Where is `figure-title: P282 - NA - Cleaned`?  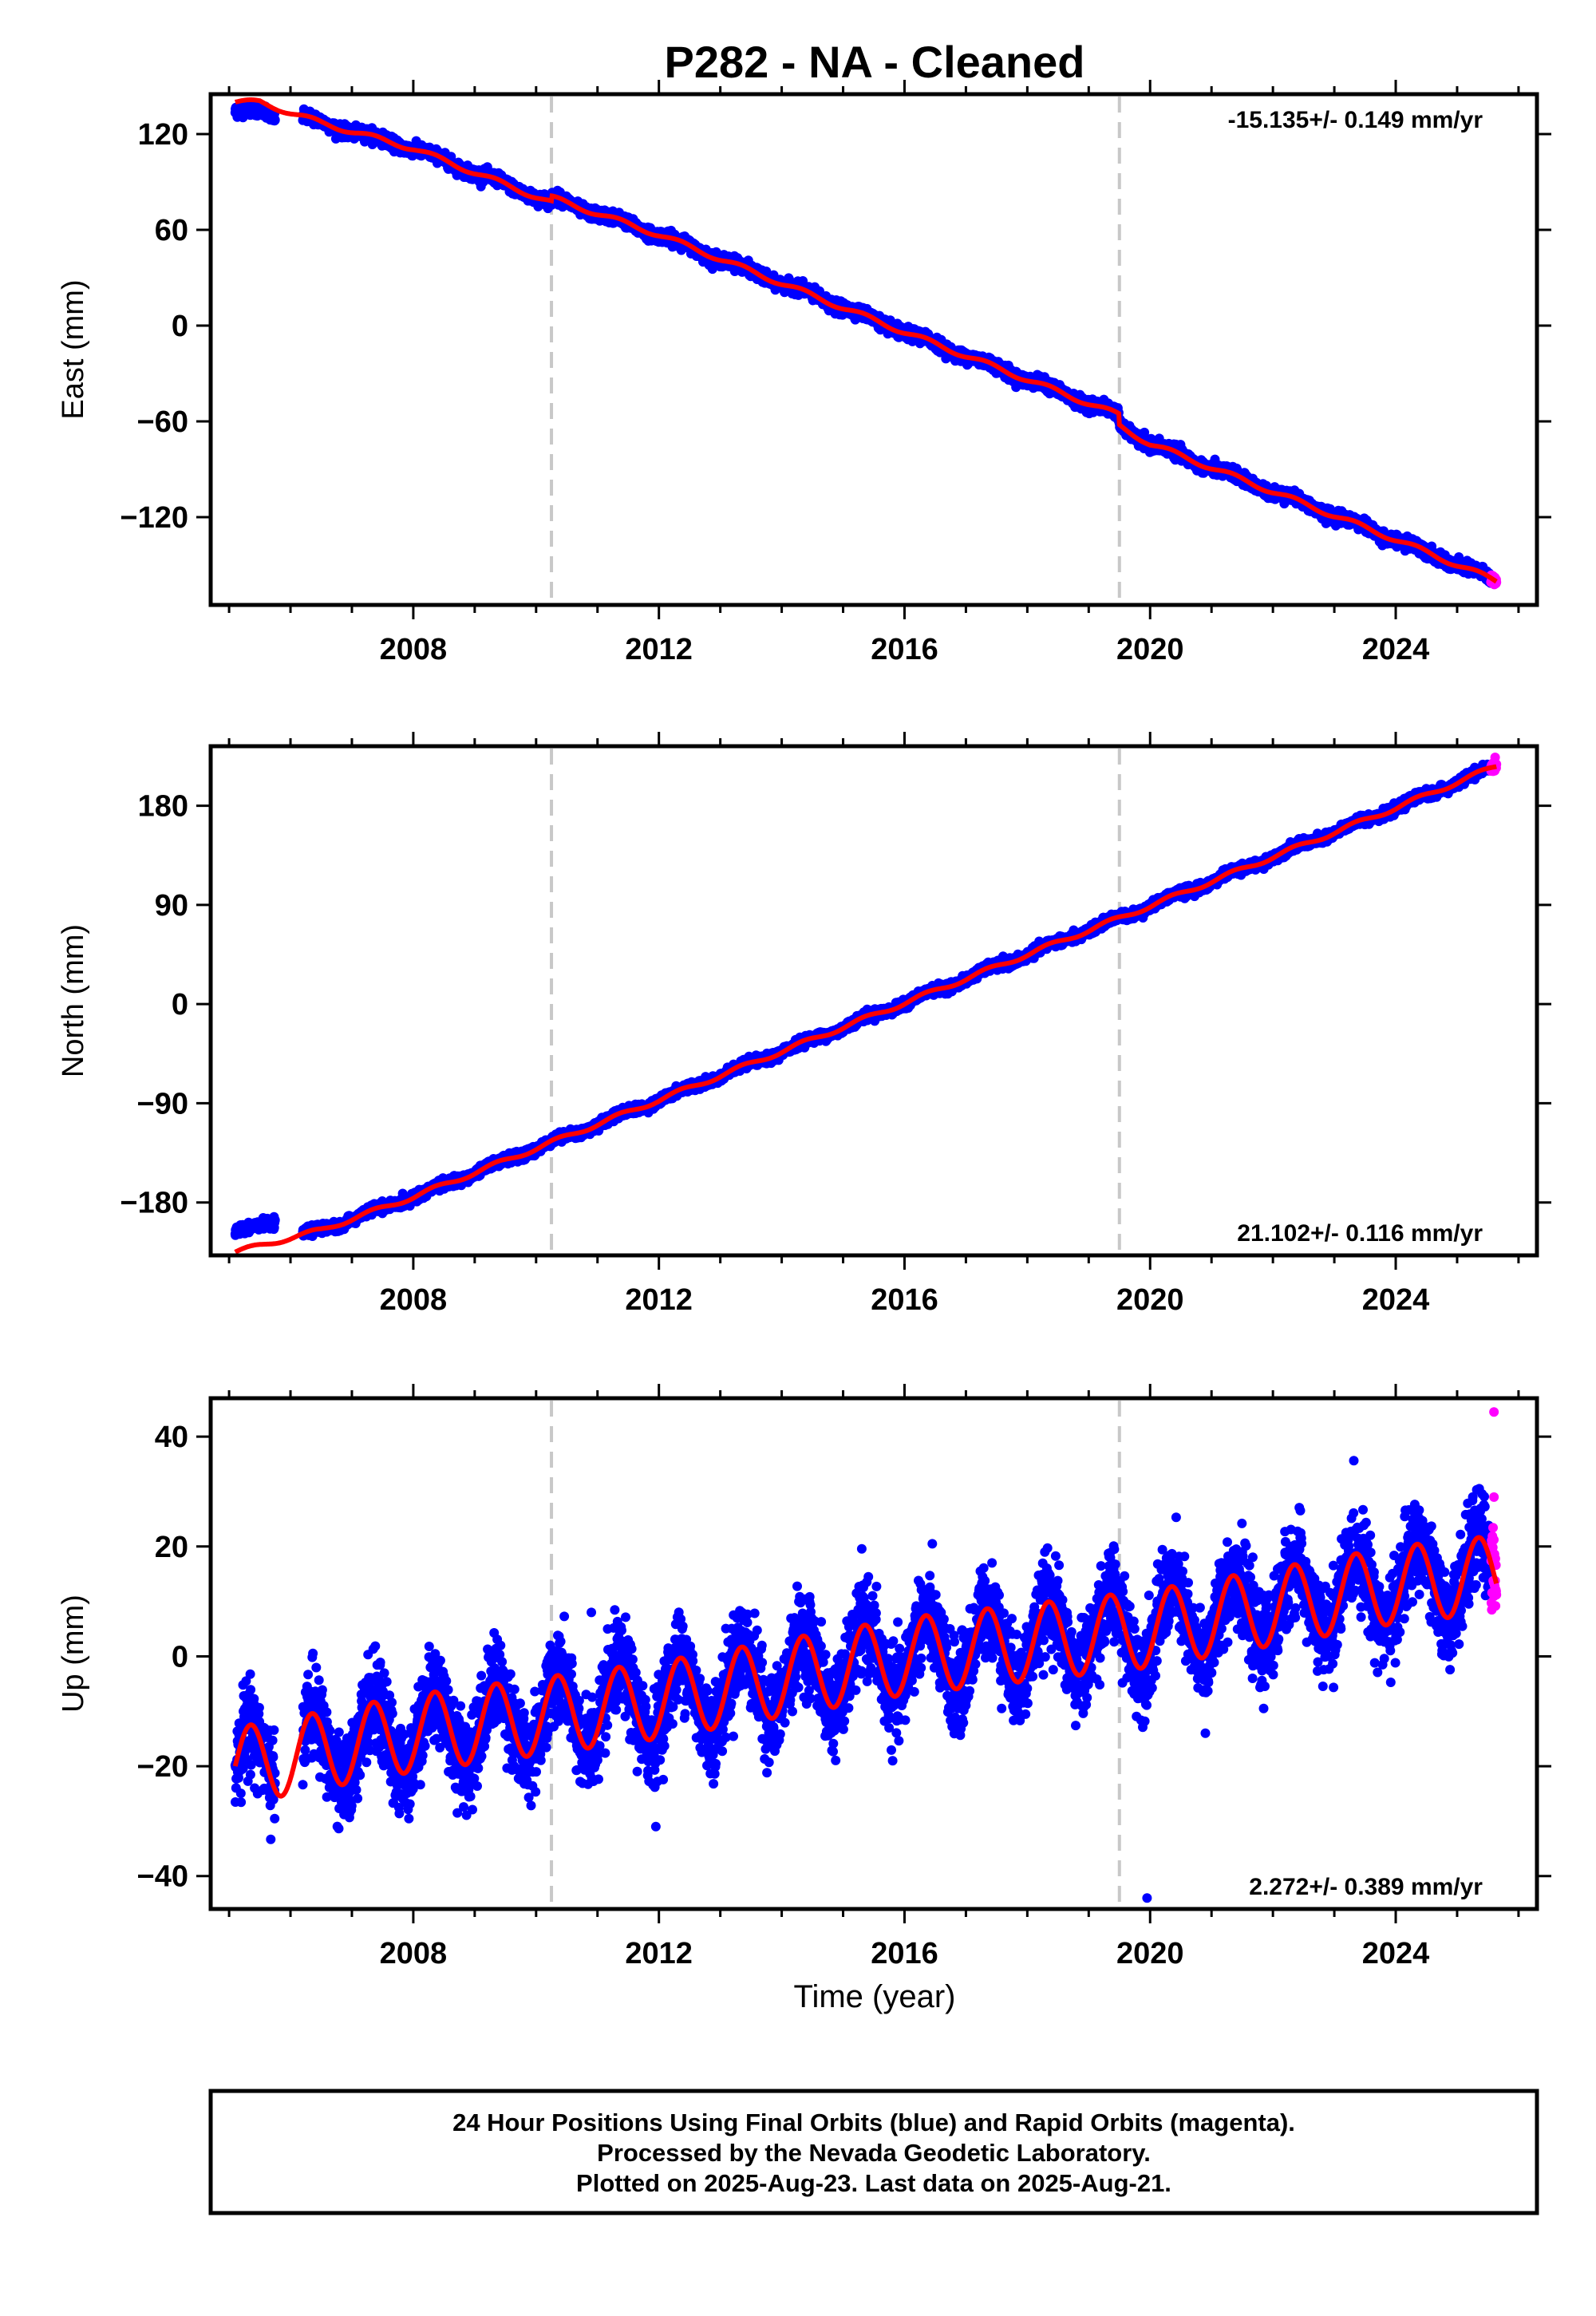
figure-title: P282 - NA - Cleaned is located at coordinates (875, 62).